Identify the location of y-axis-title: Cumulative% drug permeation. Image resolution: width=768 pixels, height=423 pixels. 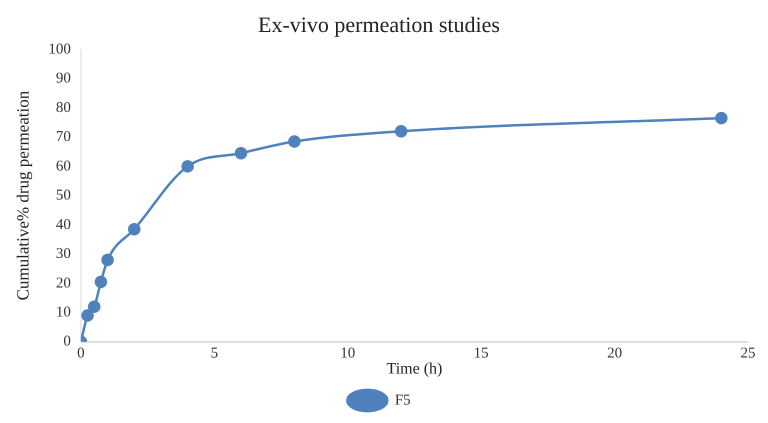
(23, 195).